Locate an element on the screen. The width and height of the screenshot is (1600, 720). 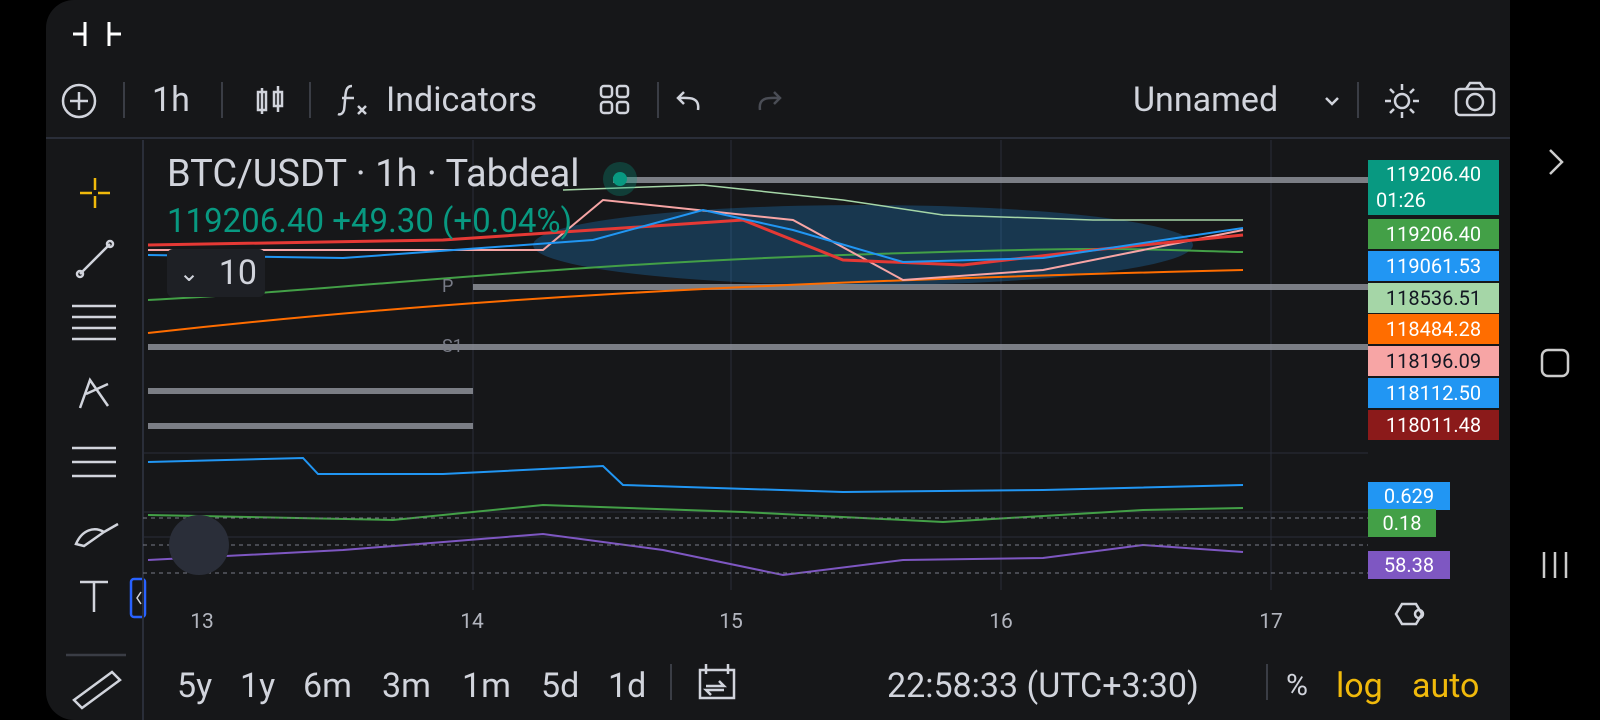
time-label: 13 is located at coordinates (202, 622).